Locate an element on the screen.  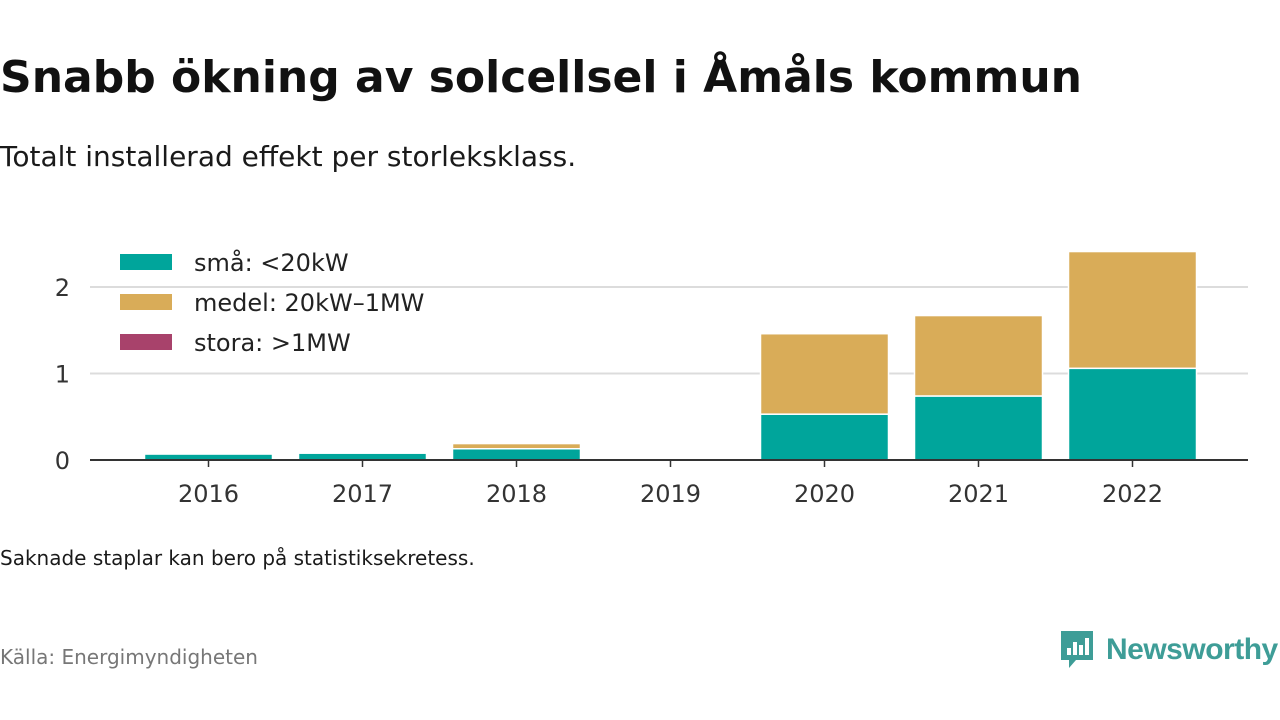
x-tick-label: 2019 is located at coordinates (670, 494).